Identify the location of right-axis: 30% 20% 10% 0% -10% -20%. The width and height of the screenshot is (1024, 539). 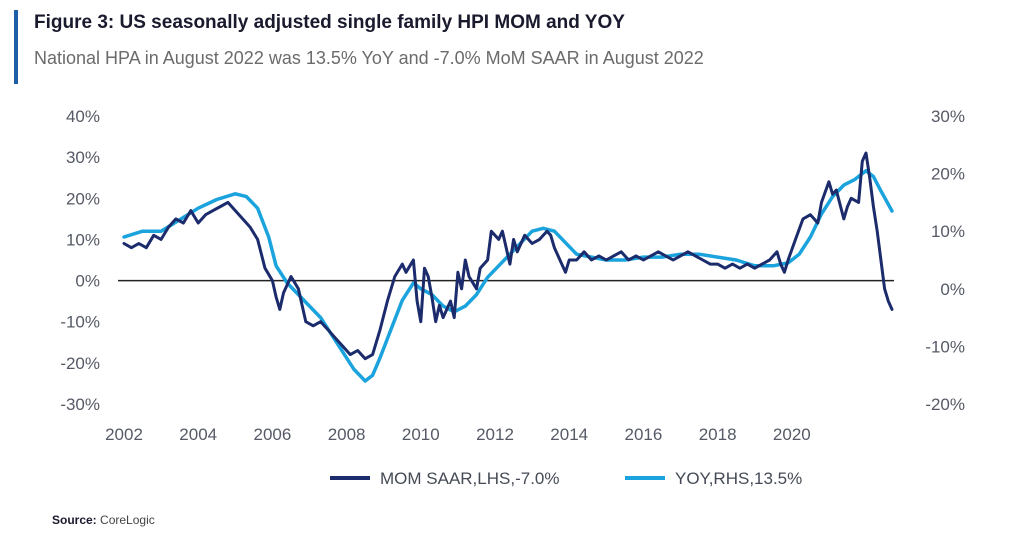
(945, 260).